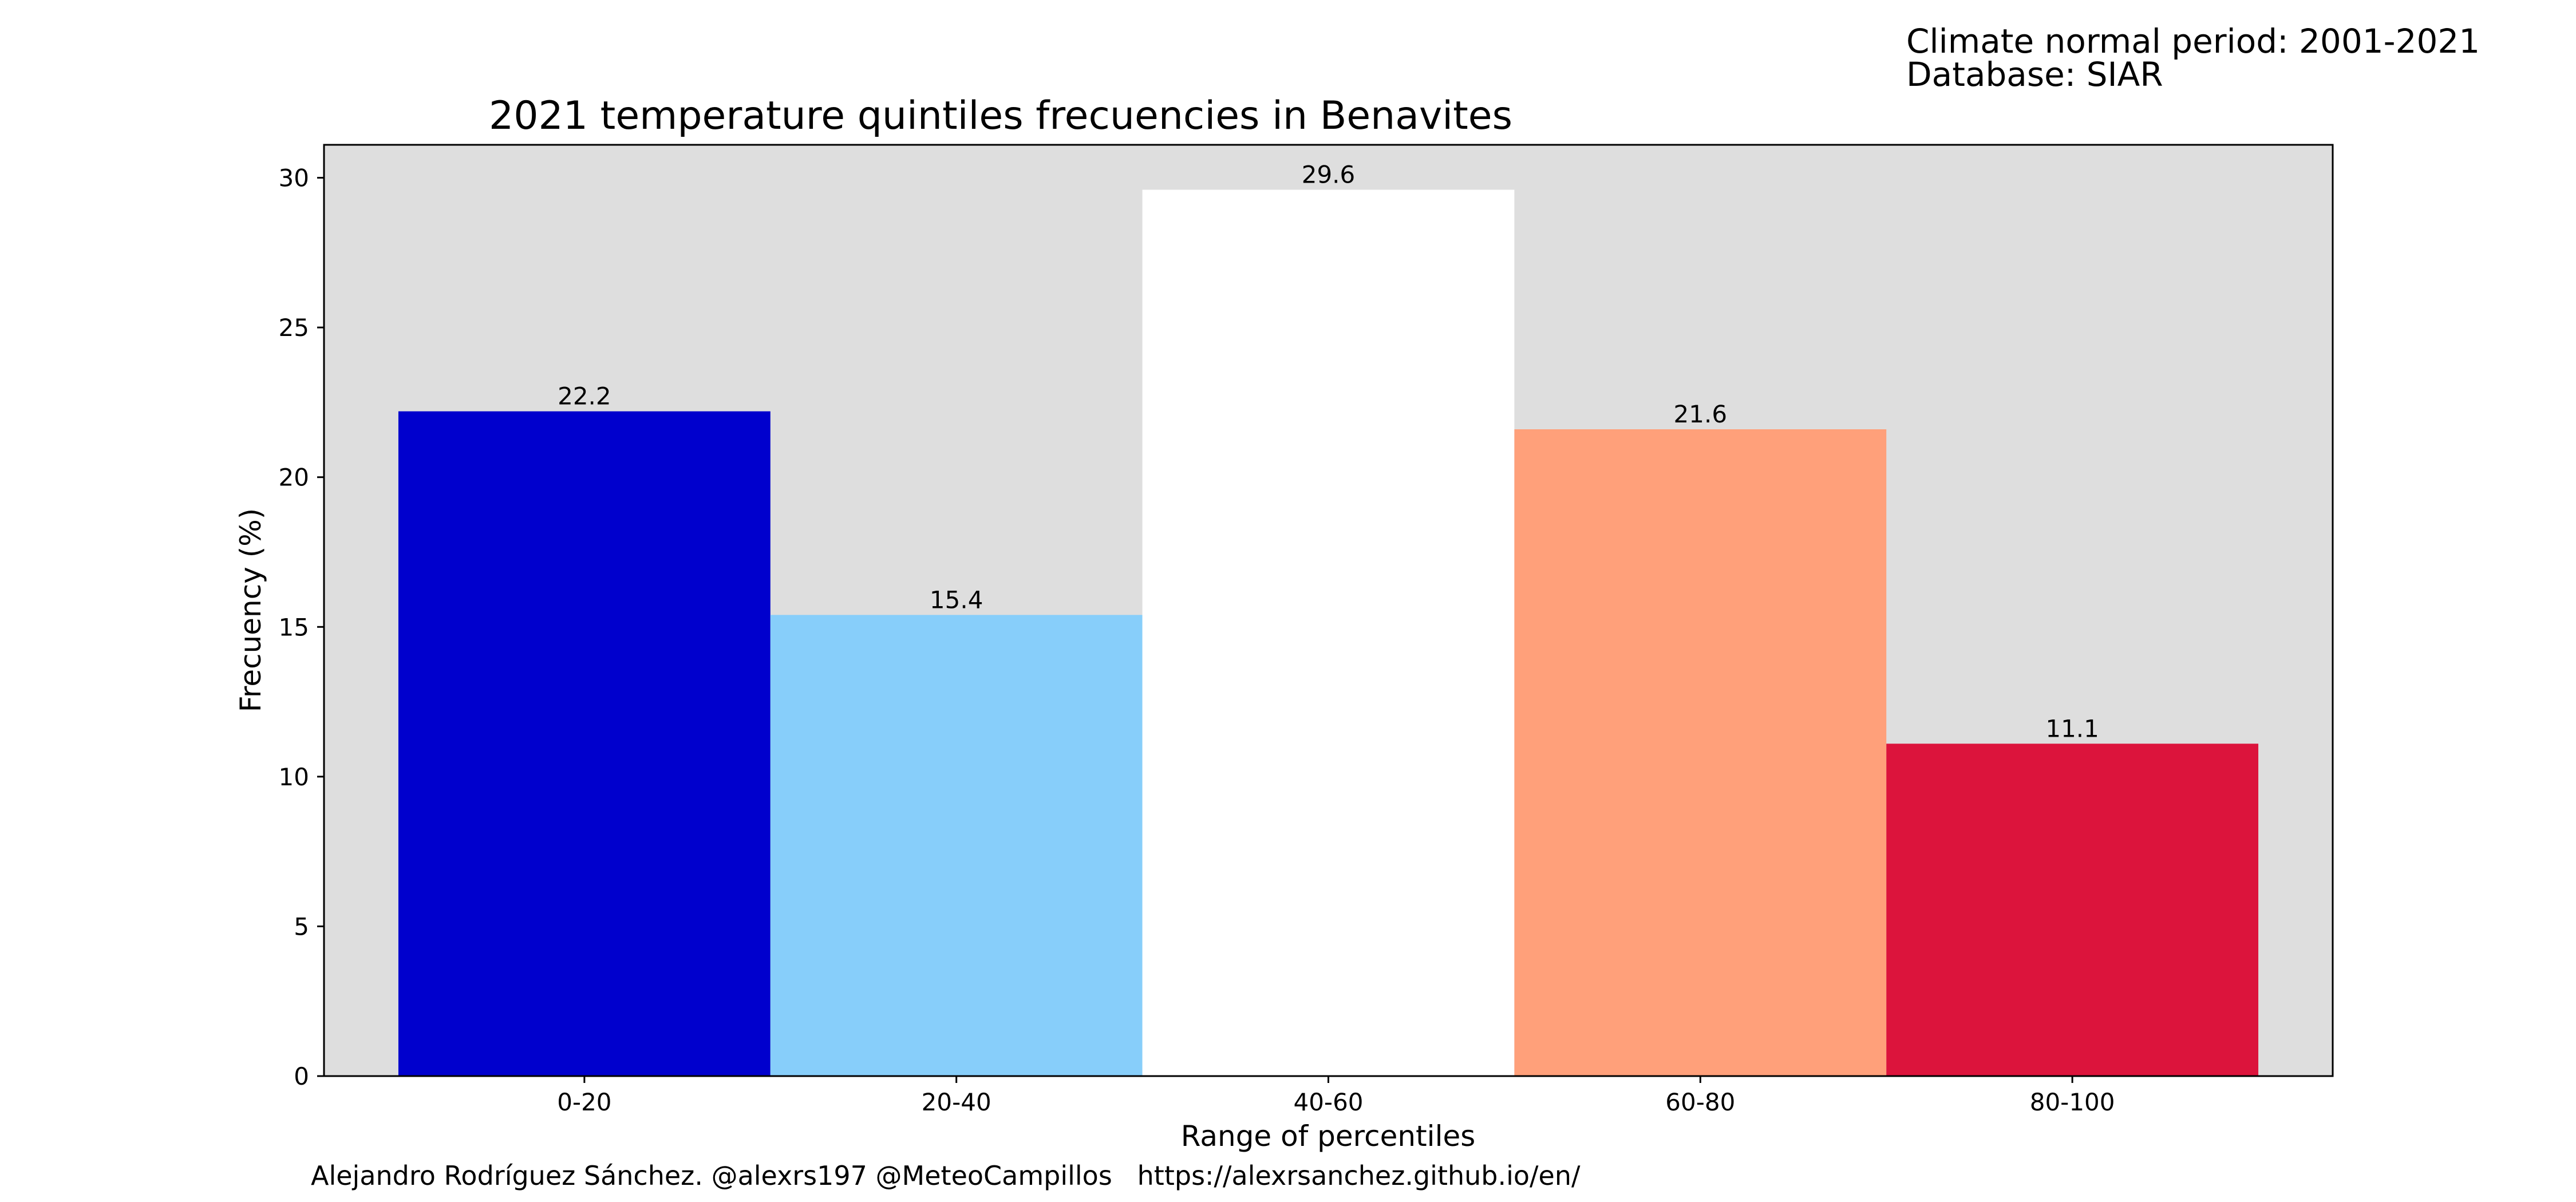  Describe the element at coordinates (301, 1076) in the screenshot. I see `y-tick-label: 0` at that location.